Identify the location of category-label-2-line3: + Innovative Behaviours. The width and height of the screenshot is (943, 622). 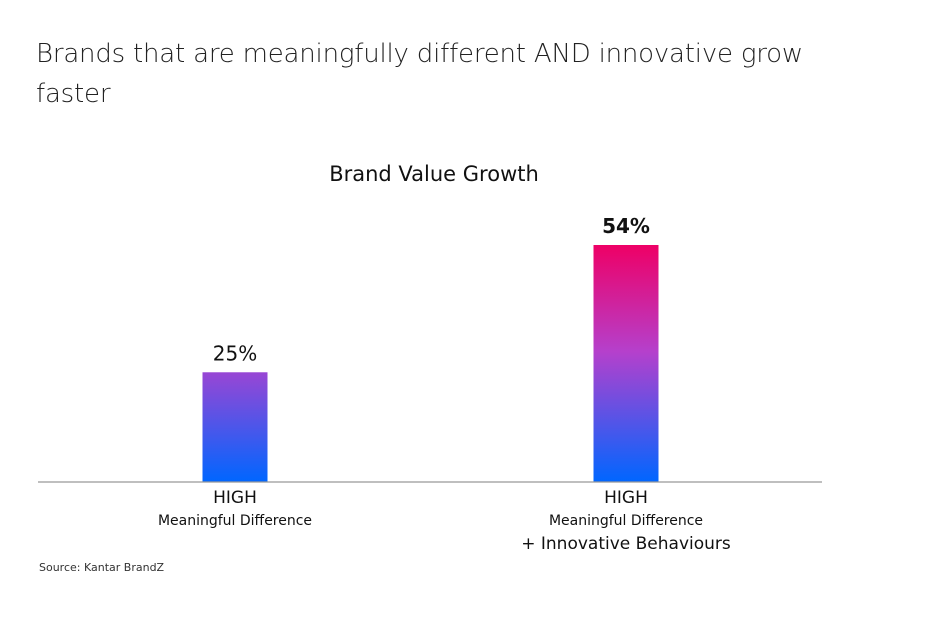
(626, 544).